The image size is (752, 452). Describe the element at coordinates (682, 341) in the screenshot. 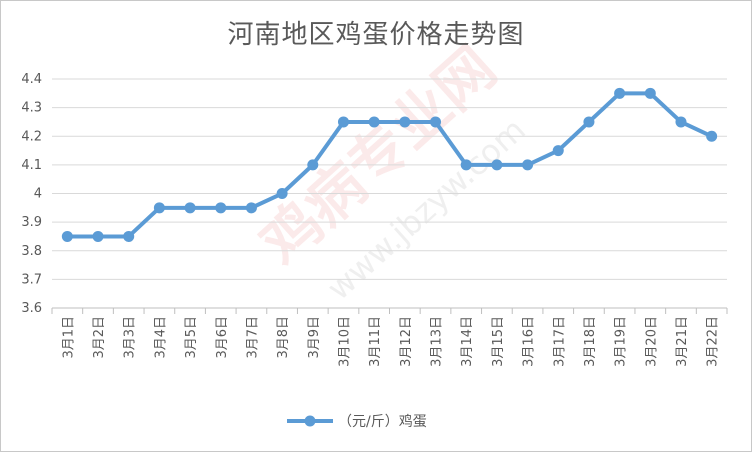

I see `x-tick-label: 3月21日` at that location.